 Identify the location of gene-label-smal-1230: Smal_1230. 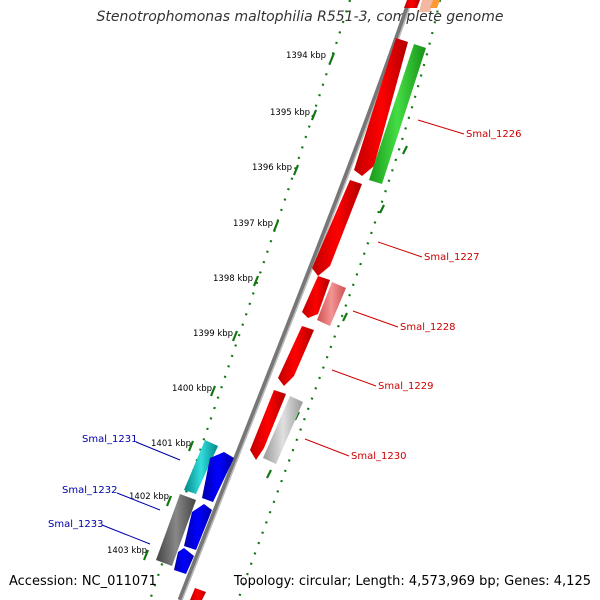
(378, 456).